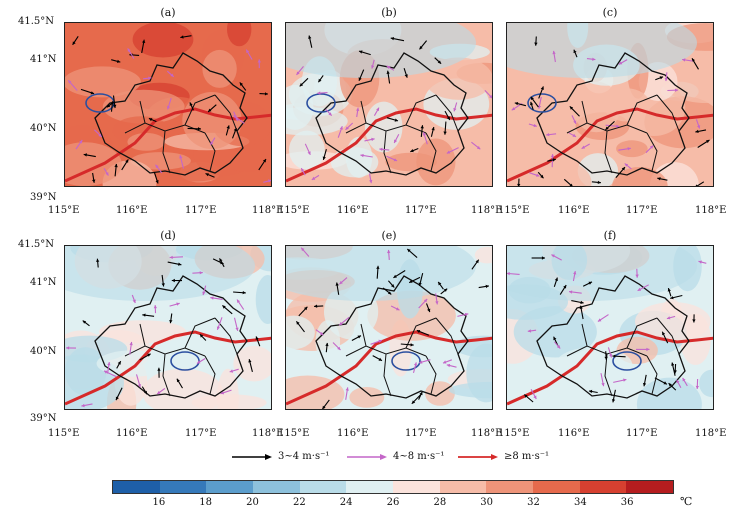  What do you see at coordinates (389, 104) in the screenshot?
I see `map-b` at bounding box center [389, 104].